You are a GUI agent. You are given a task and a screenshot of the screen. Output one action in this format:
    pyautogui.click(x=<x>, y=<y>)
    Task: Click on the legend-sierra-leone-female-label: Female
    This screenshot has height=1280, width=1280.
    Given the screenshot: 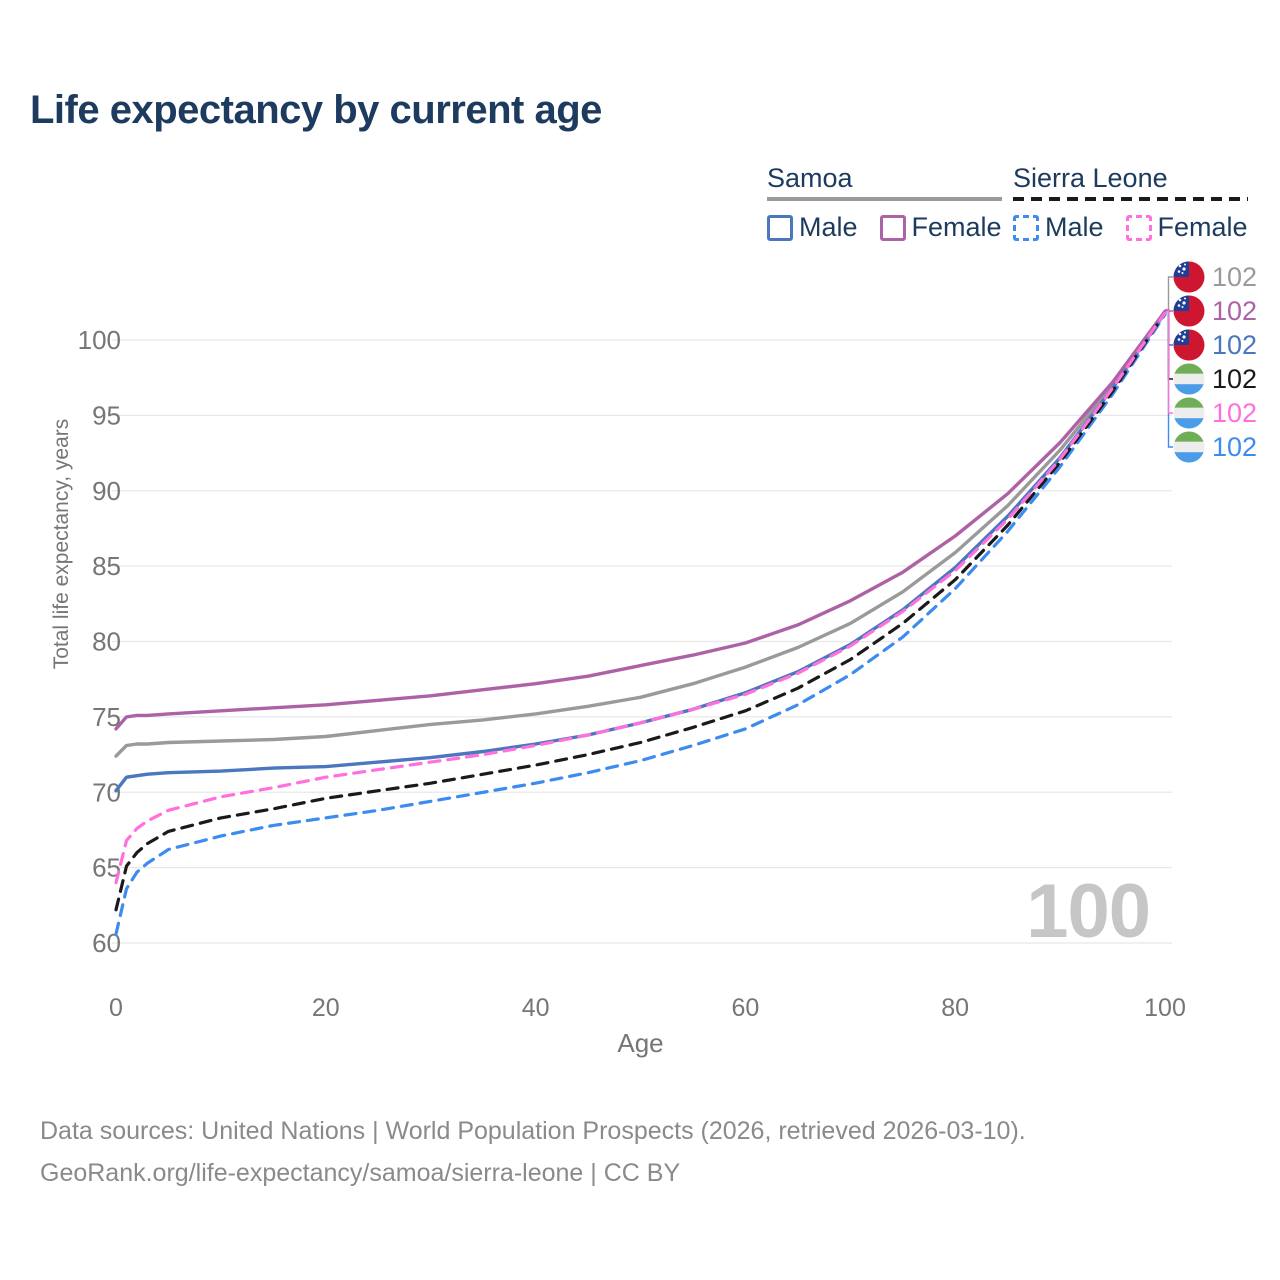 What is the action you would take?
    pyautogui.click(x=1202, y=227)
    